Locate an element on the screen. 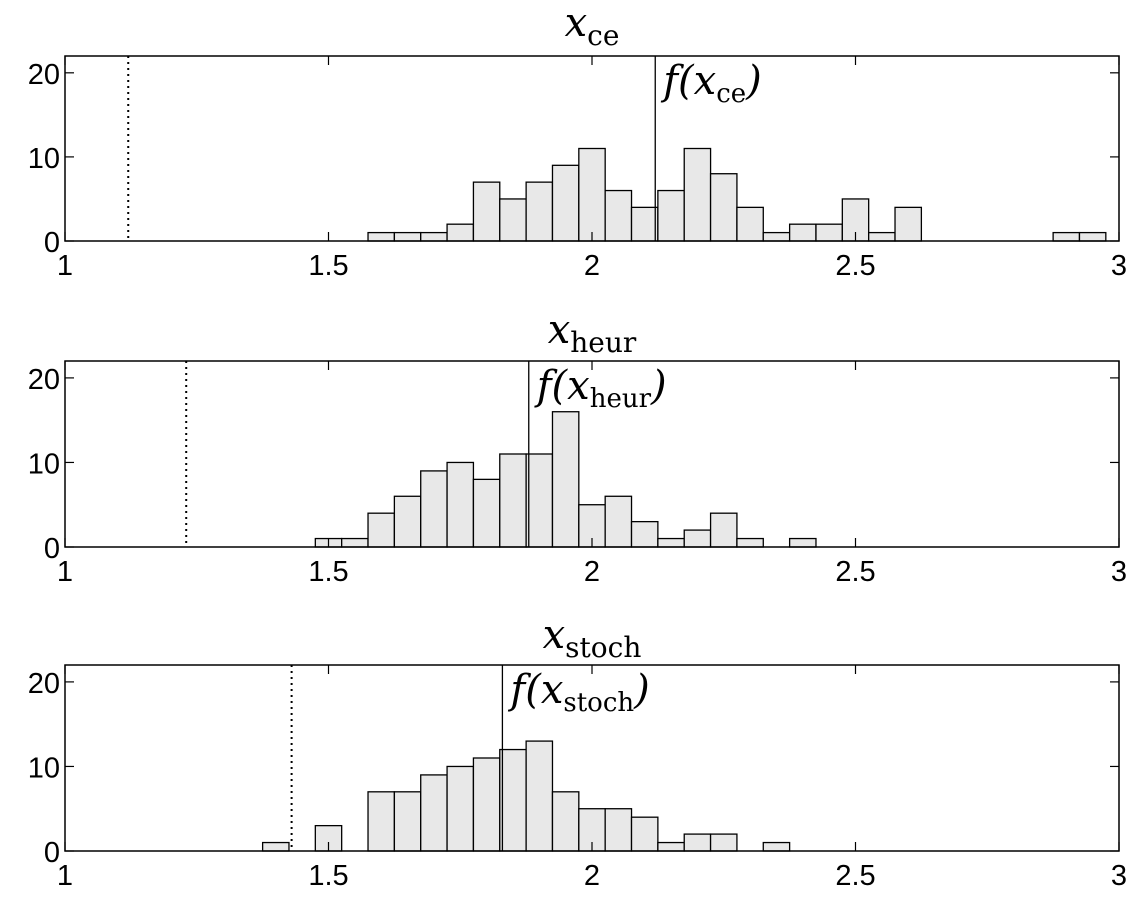 The width and height of the screenshot is (1134, 898). objective-annotation: f(xheur) is located at coordinates (600, 388).